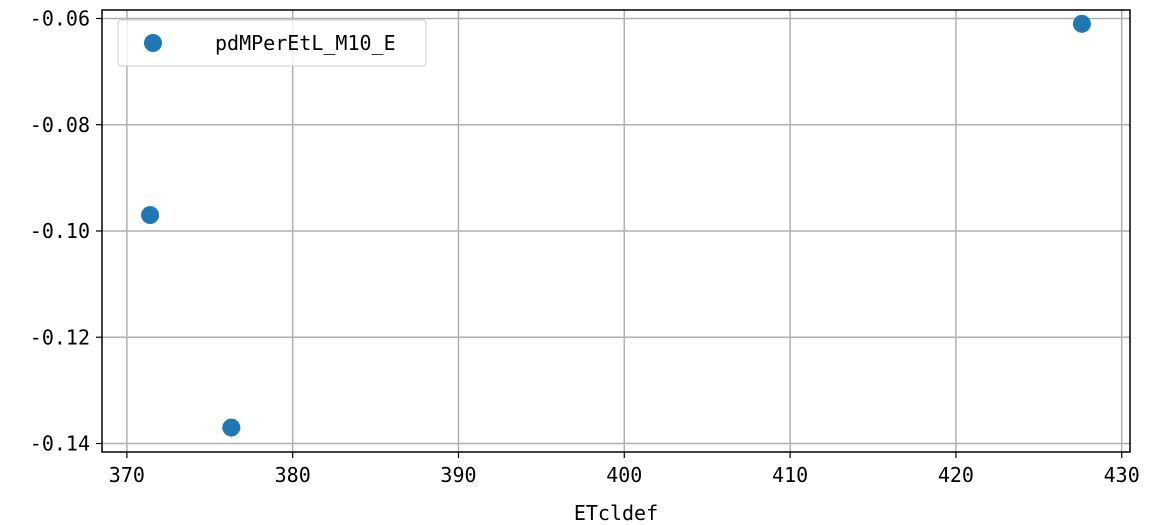 The image size is (1152, 525). What do you see at coordinates (60, 337) in the screenshot?
I see `y-tick-label: -0.12` at bounding box center [60, 337].